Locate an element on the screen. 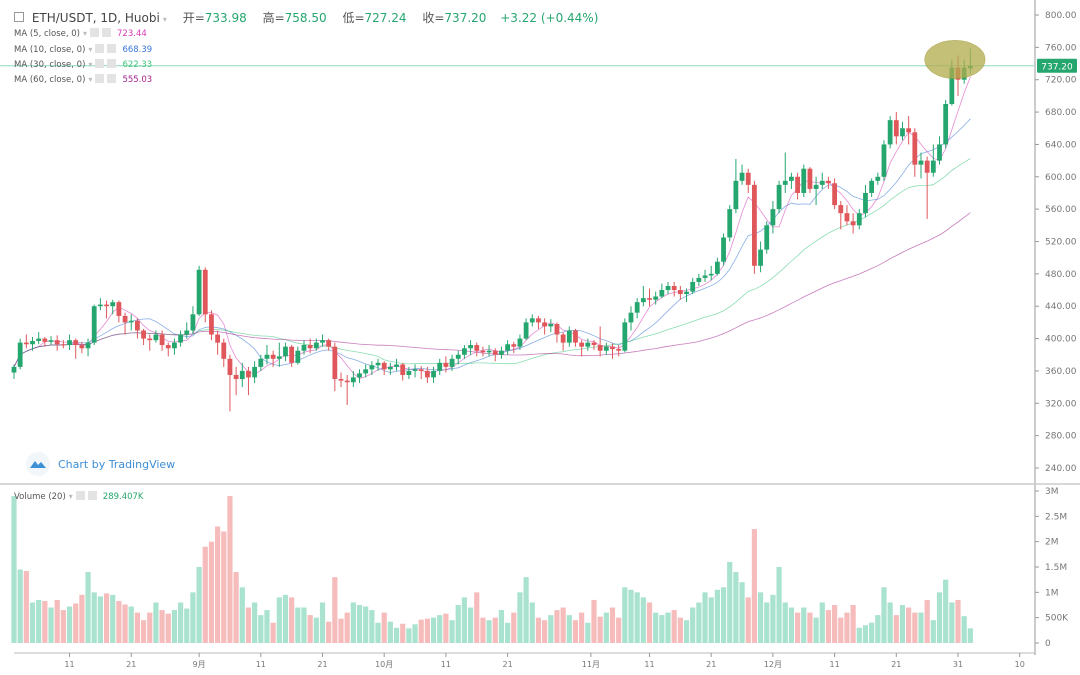  high-value: 758.50 is located at coordinates (305, 18).